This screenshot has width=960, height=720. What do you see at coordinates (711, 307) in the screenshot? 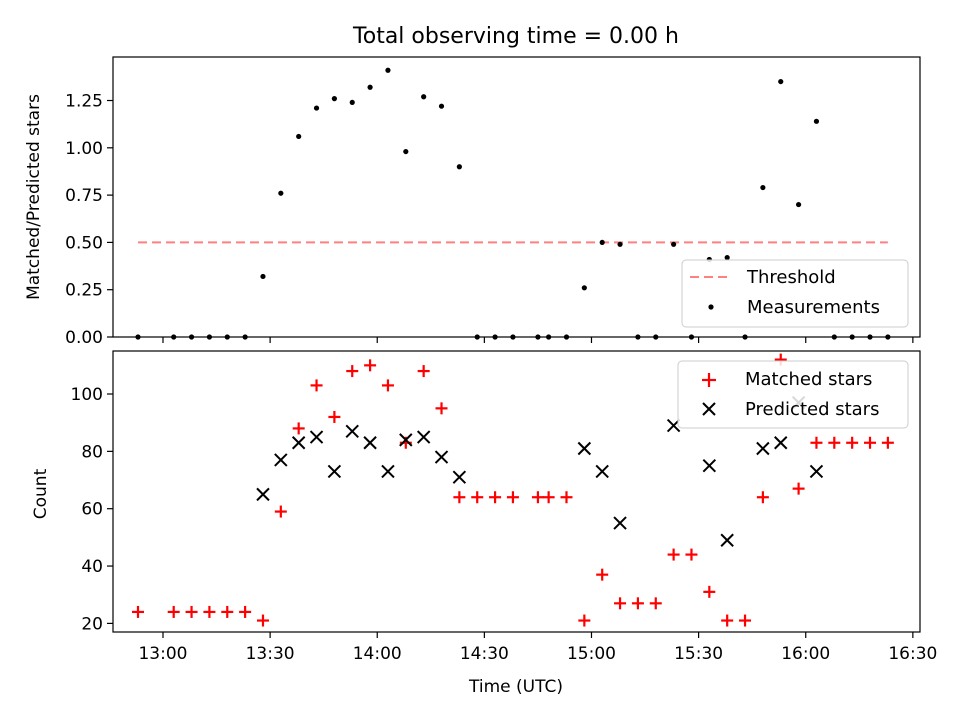
I see `measurements-legend-swatch` at bounding box center [711, 307].